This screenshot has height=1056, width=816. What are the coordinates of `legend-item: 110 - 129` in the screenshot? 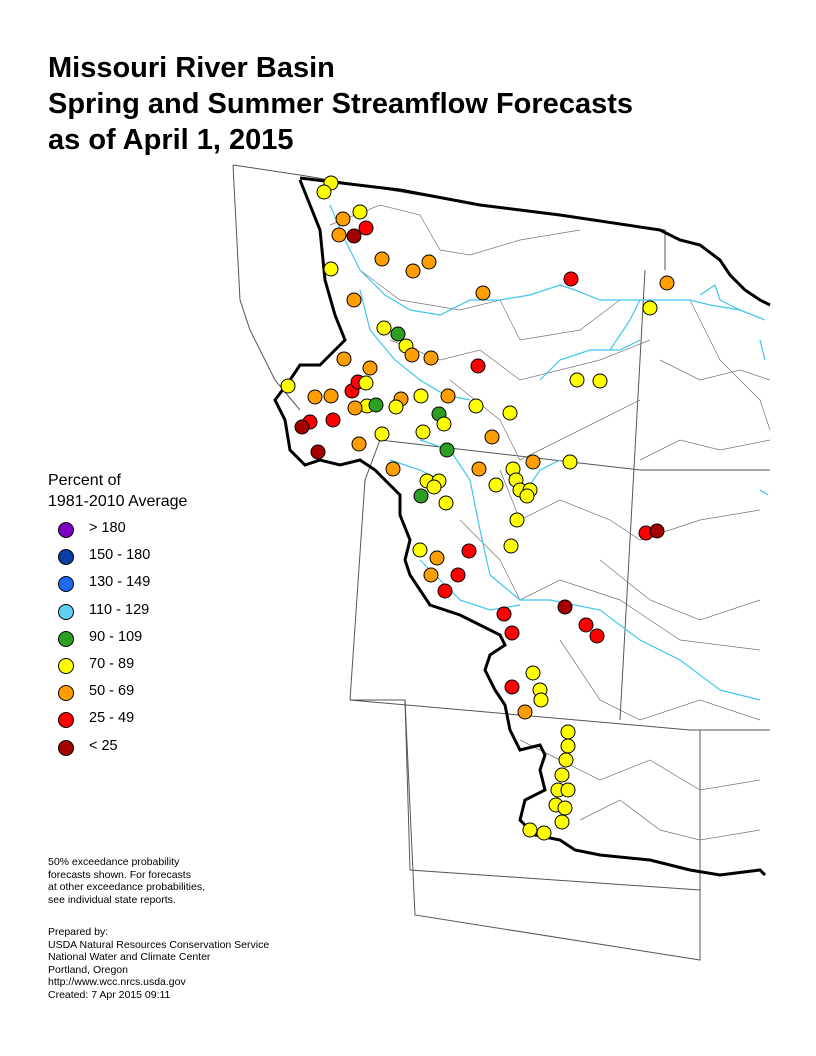 It's located at (148, 616).